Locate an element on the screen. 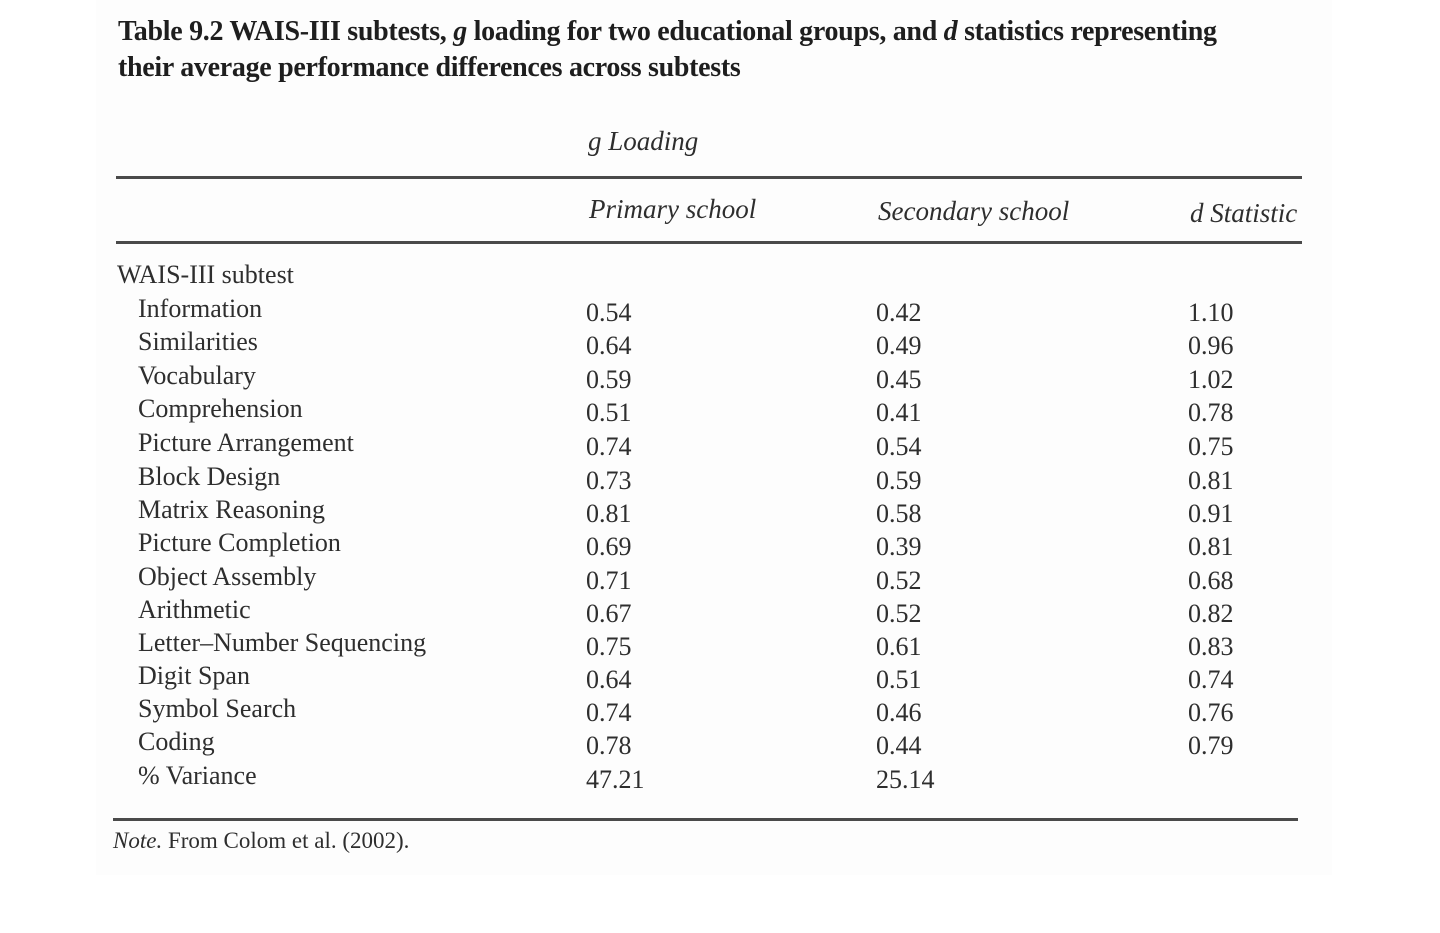 Image resolution: width=1440 pixels, height=933 pixels. g-loading-group-header: g Loading is located at coordinates (643, 141).